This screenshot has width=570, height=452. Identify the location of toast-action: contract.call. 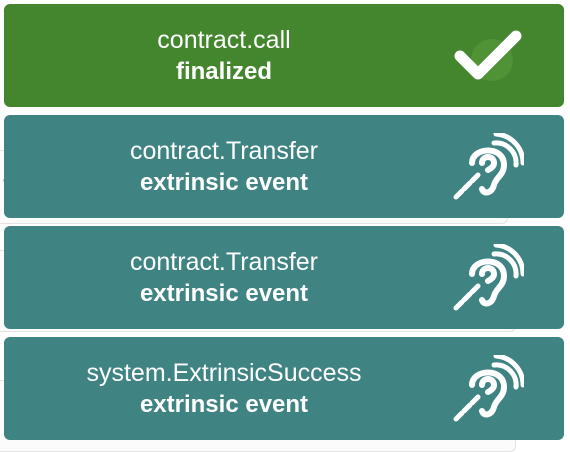
(224, 39).